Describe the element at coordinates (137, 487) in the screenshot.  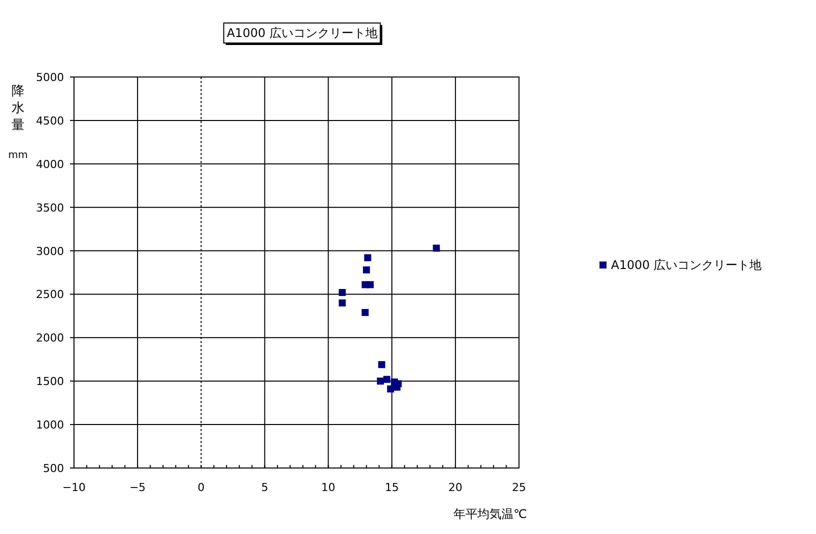
I see `x-tick-label: −5` at that location.